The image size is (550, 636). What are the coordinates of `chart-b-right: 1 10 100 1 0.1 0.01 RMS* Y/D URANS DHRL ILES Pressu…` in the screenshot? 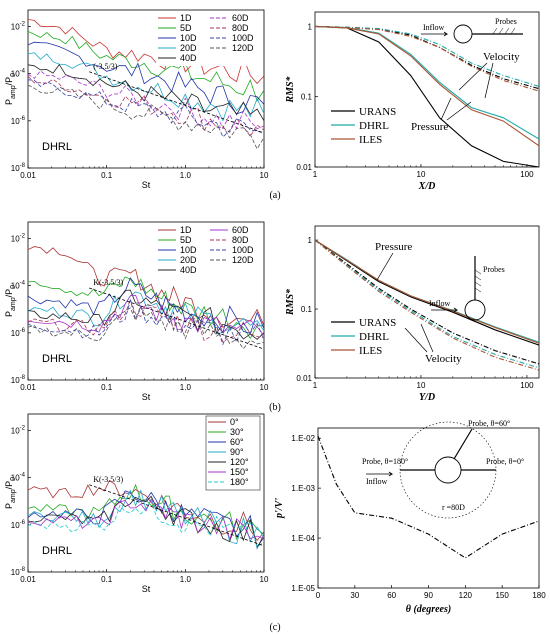 It's located at (412, 314).